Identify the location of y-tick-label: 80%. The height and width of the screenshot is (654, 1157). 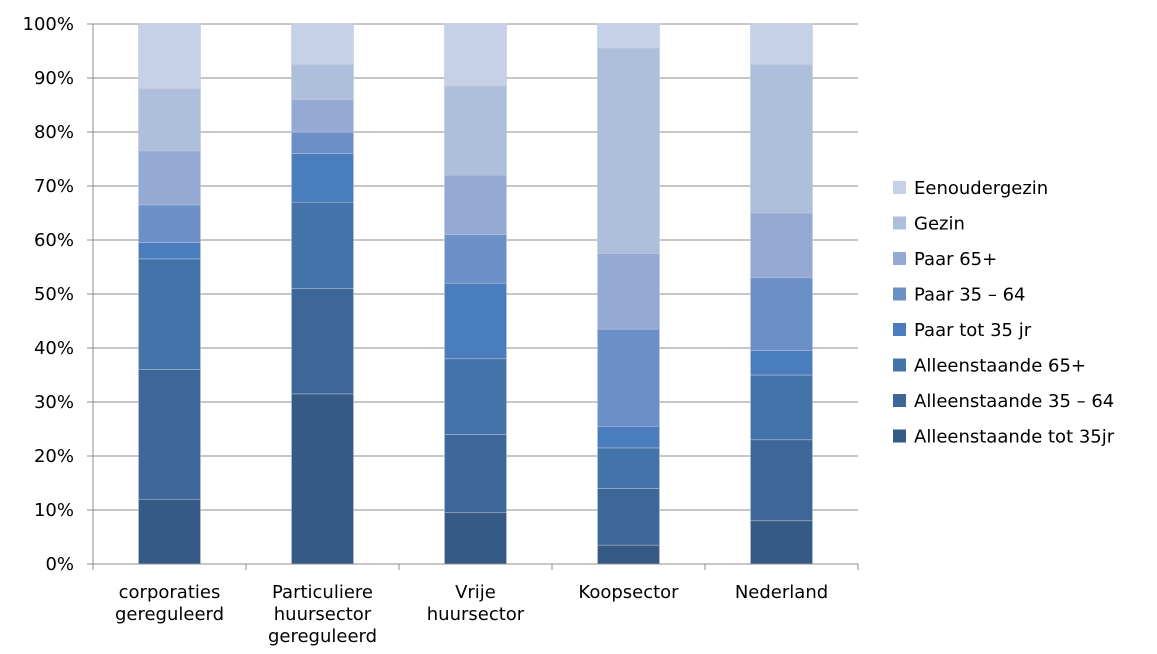
(54, 132).